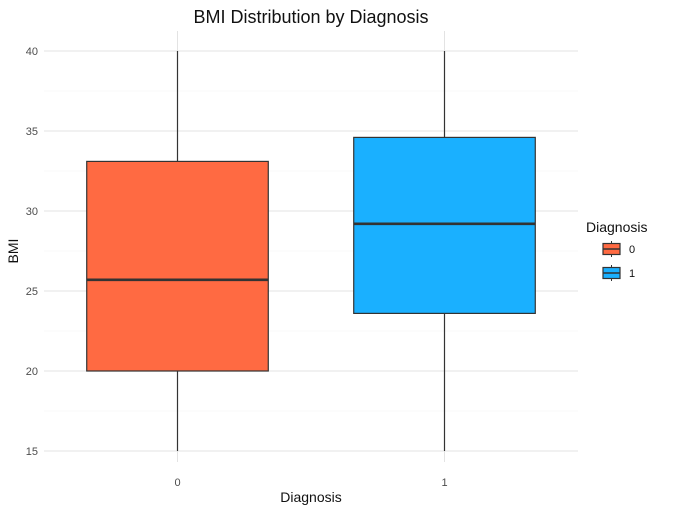 The image size is (679, 513). What do you see at coordinates (632, 250) in the screenshot?
I see `legend-label: 0` at bounding box center [632, 250].